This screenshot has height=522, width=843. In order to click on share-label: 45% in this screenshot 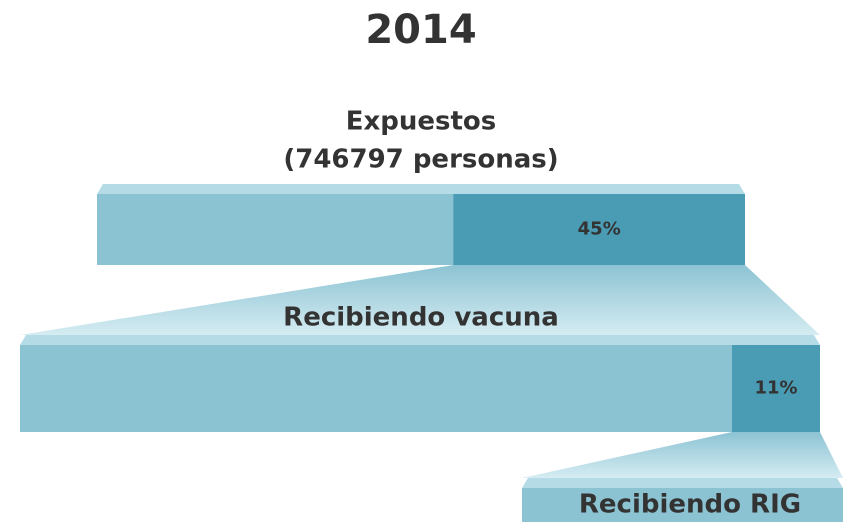, I will do `click(599, 229)`.